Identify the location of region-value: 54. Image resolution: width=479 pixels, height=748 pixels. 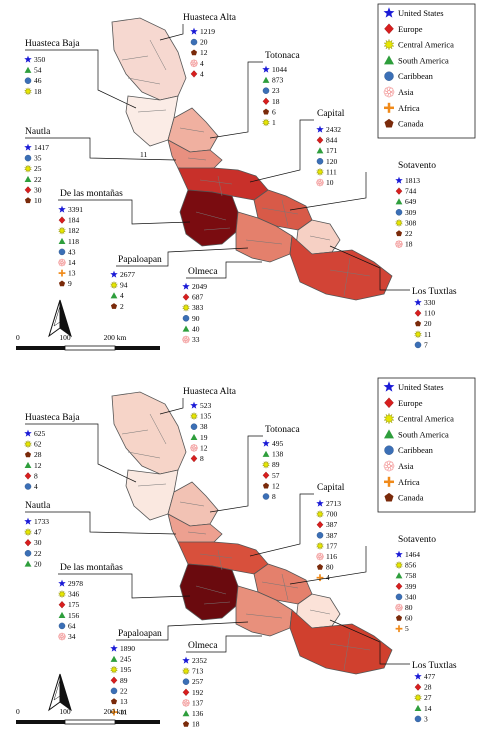
(38, 70).